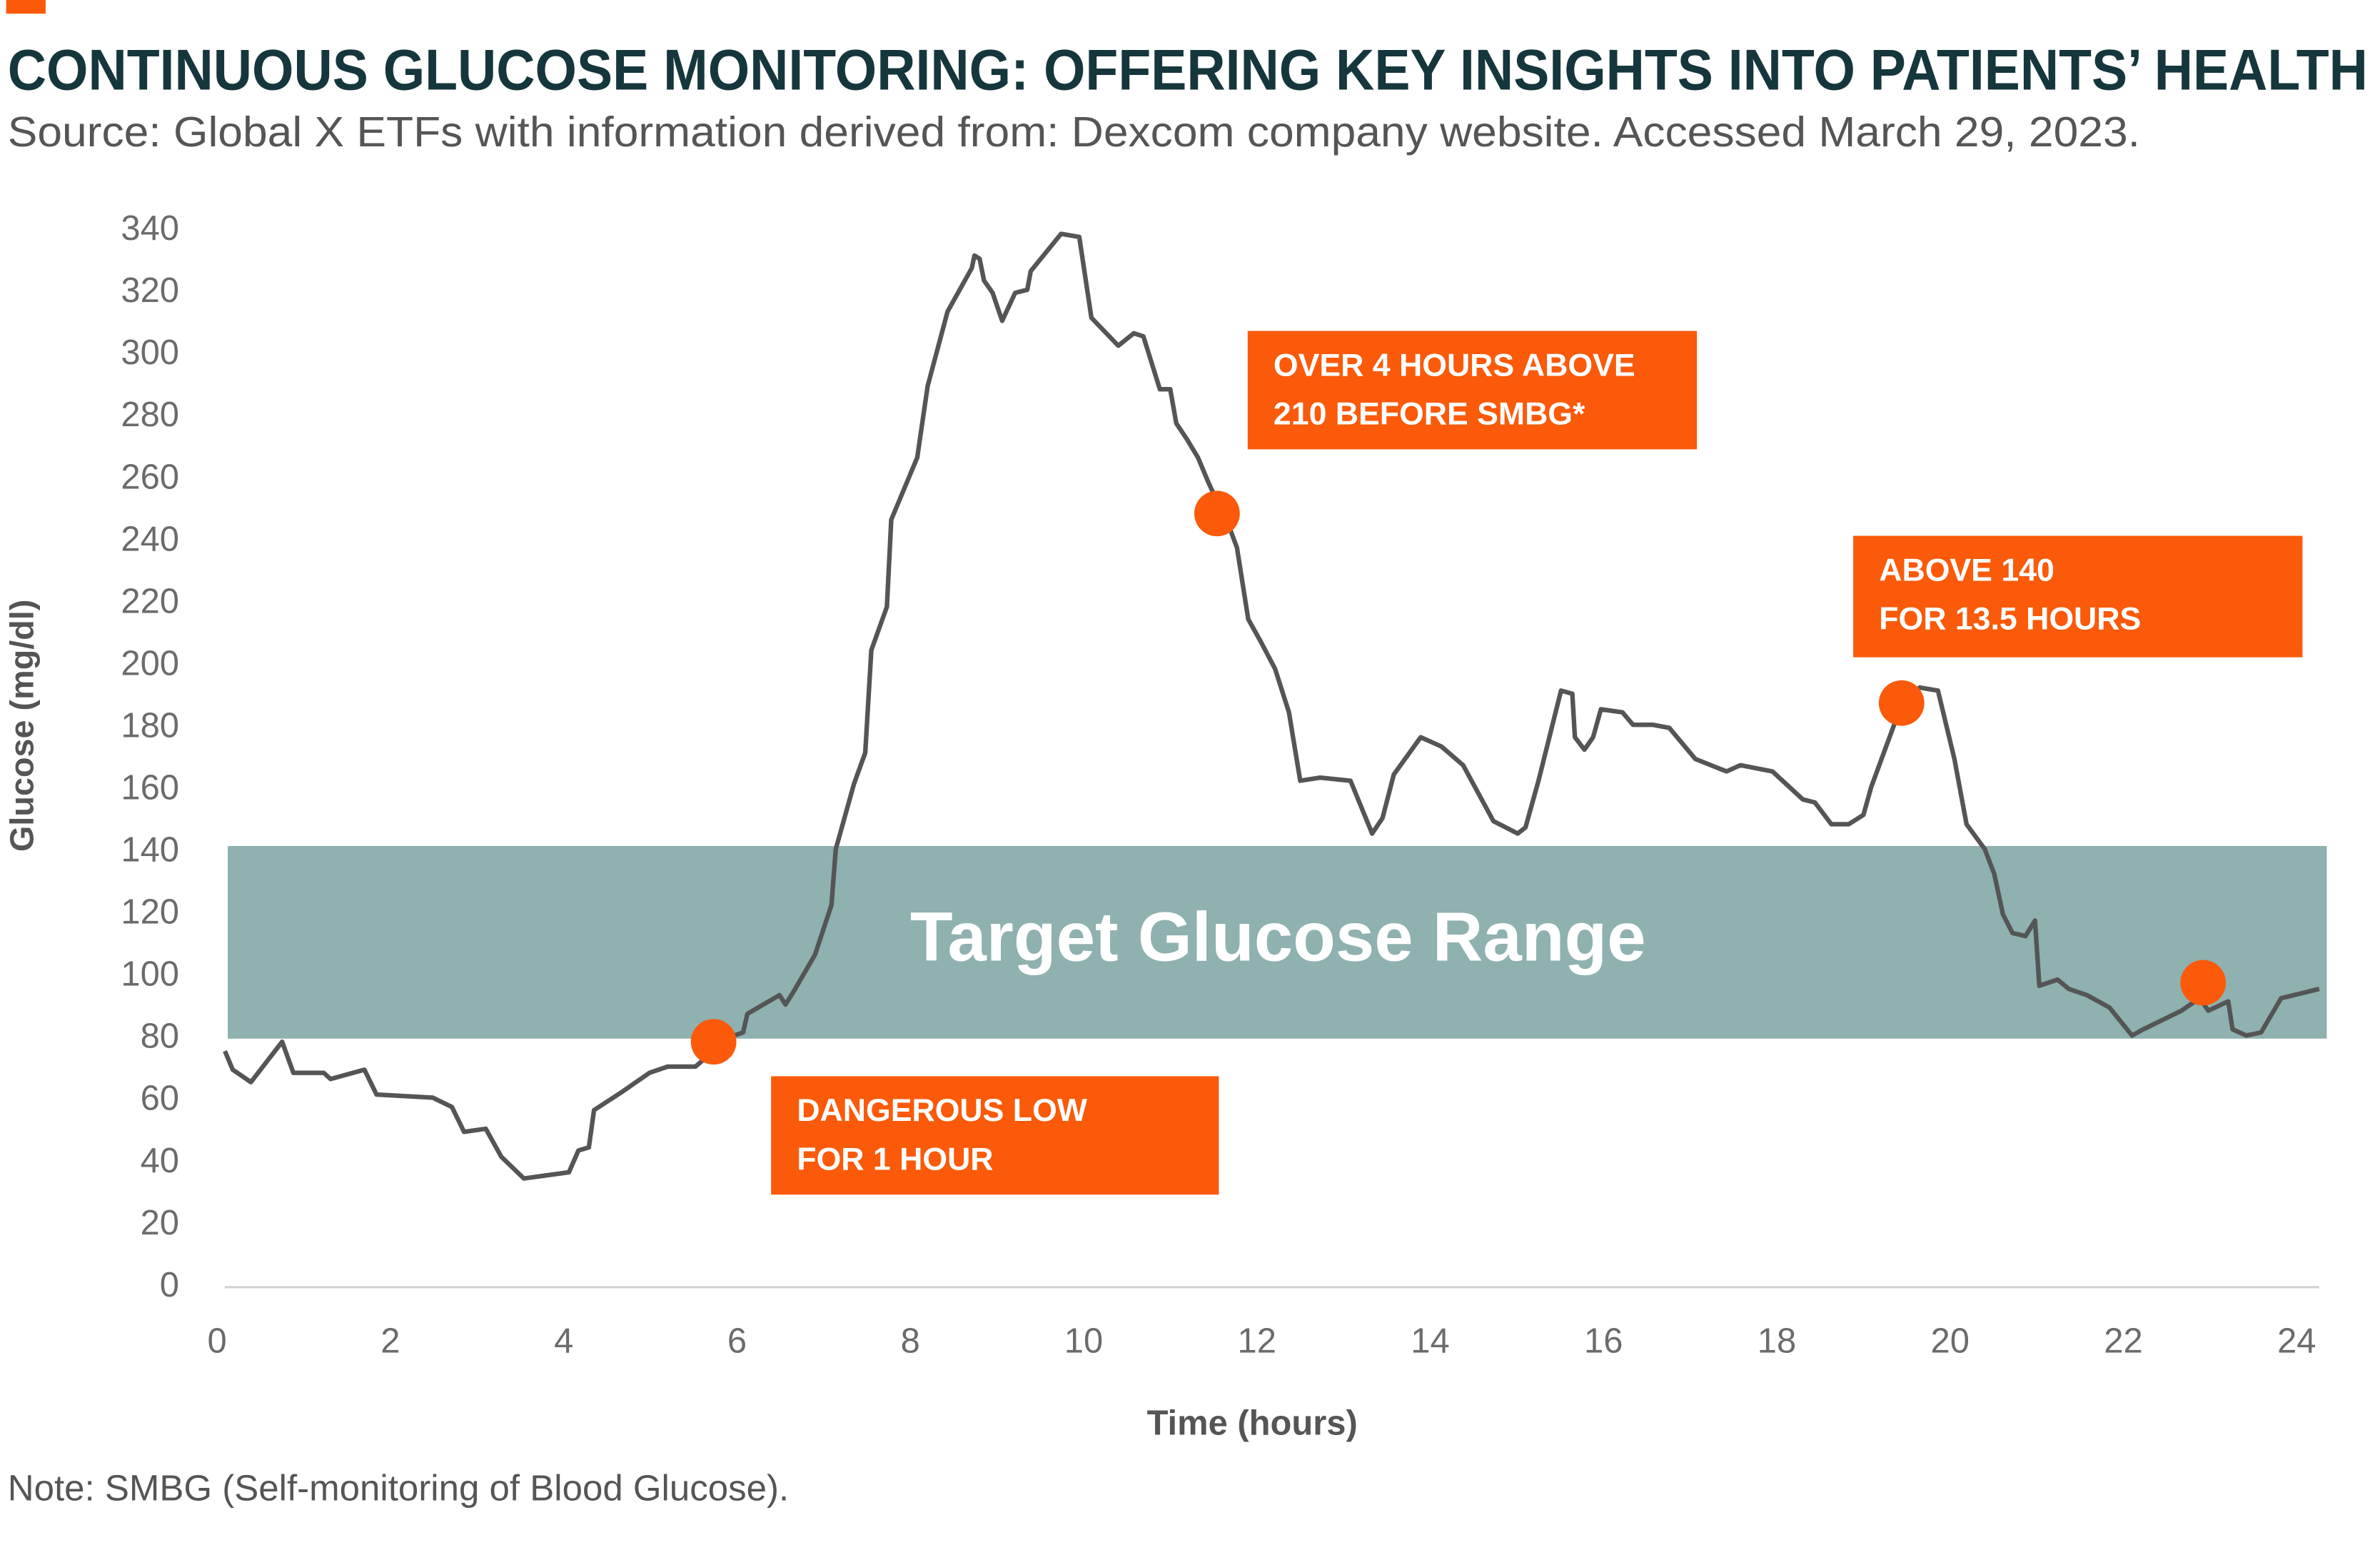  I want to click on y-tick-label: 120, so click(150, 912).